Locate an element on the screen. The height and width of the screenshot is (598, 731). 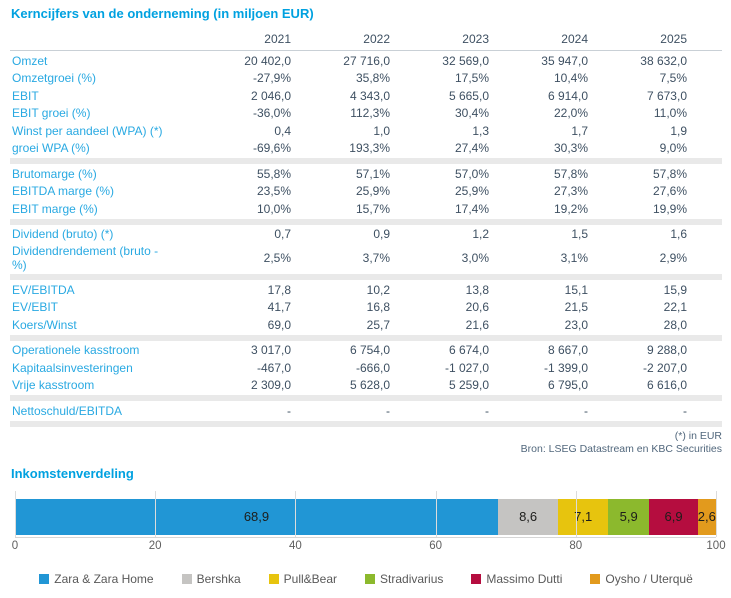
row-value: 21,5 is located at coordinates (576, 307).